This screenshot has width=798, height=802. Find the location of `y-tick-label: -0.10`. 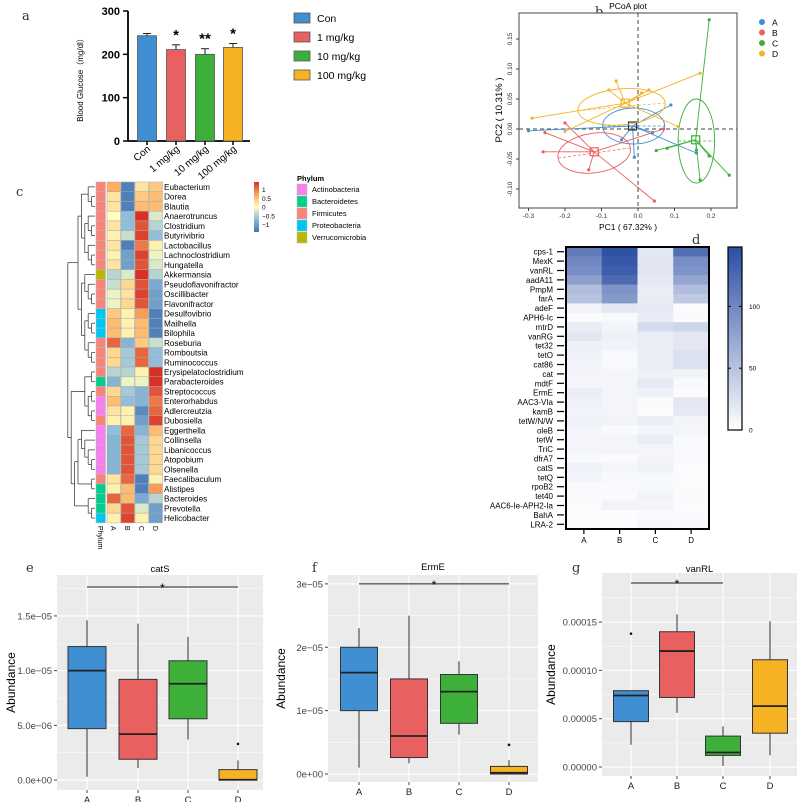

y-tick-label: -0.10 is located at coordinates (510, 188).